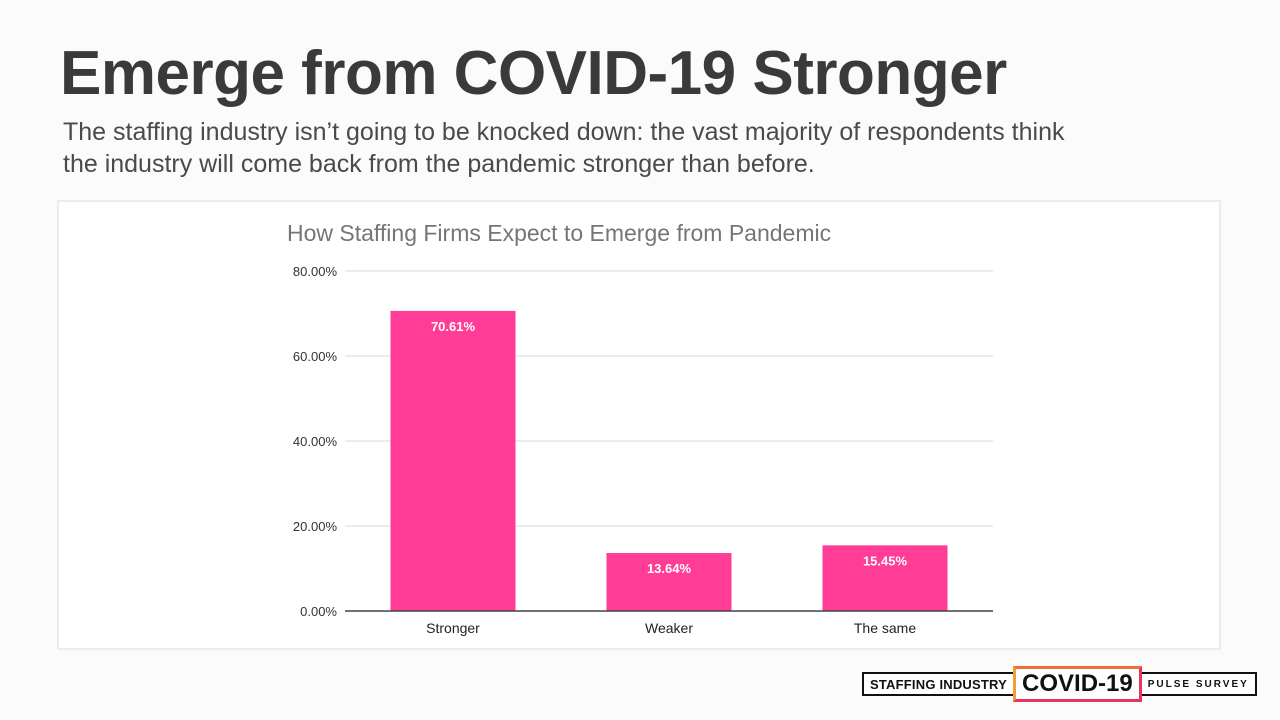 This screenshot has height=720, width=1280. What do you see at coordinates (669, 628) in the screenshot?
I see `x-tick-label: Weaker` at bounding box center [669, 628].